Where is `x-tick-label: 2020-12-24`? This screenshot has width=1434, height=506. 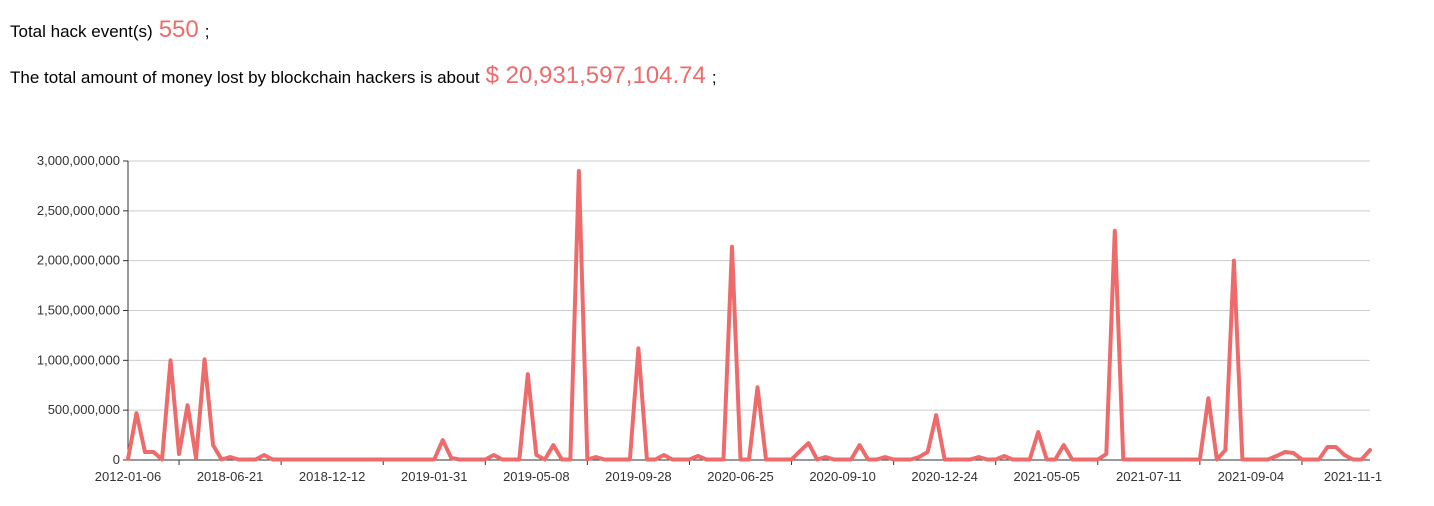
x-tick-label: 2020-12-24 is located at coordinates (944, 476).